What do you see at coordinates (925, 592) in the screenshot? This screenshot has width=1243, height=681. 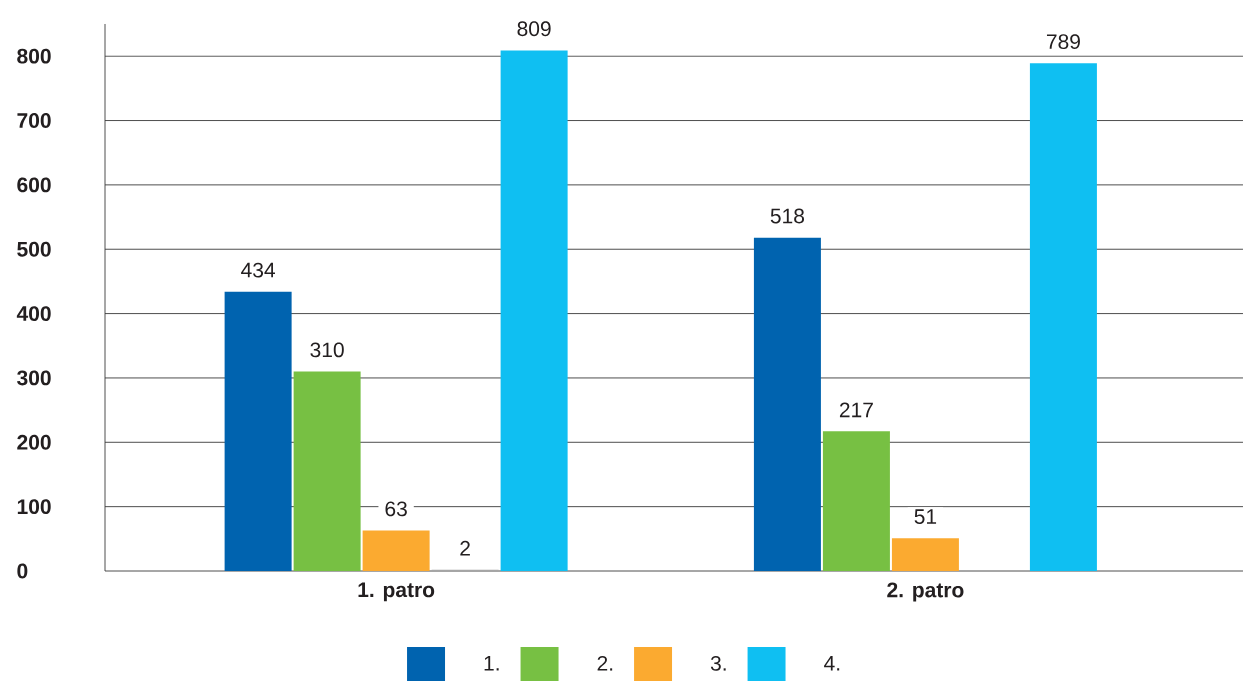 I see `x-tick-label: 2. patro` at bounding box center [925, 592].